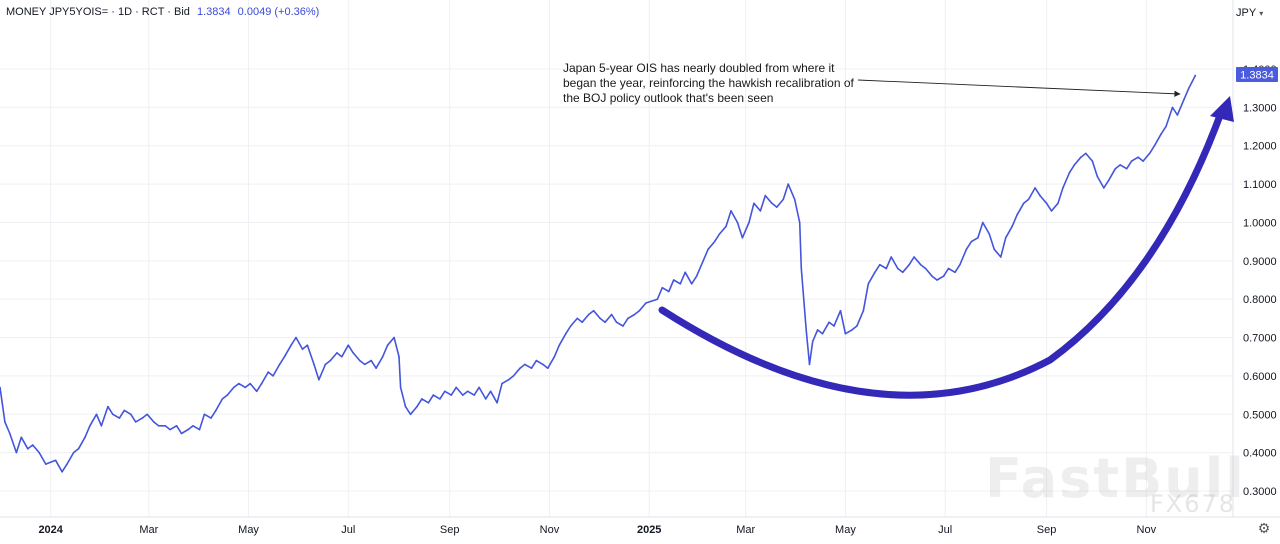  I want to click on x-tick-label: Nov, so click(1147, 530).